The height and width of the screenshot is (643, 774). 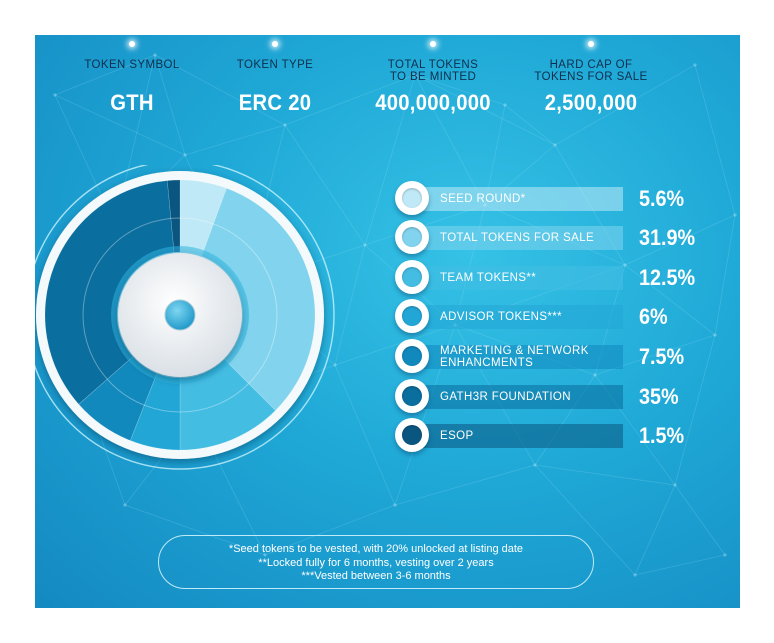 What do you see at coordinates (659, 396) in the screenshot?
I see `legend-percent: 35%` at bounding box center [659, 396].